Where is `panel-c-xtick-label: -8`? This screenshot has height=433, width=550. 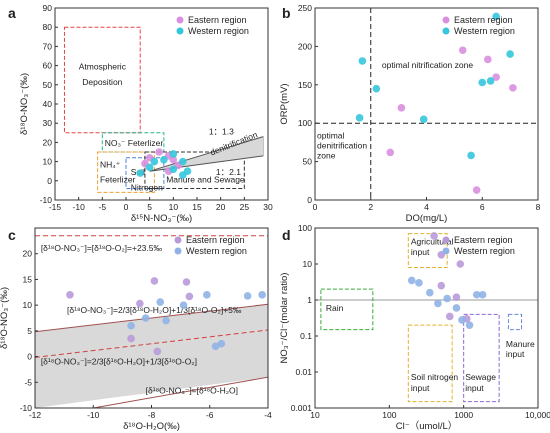 panel-c-xtick-label: -8 is located at coordinates (152, 415).